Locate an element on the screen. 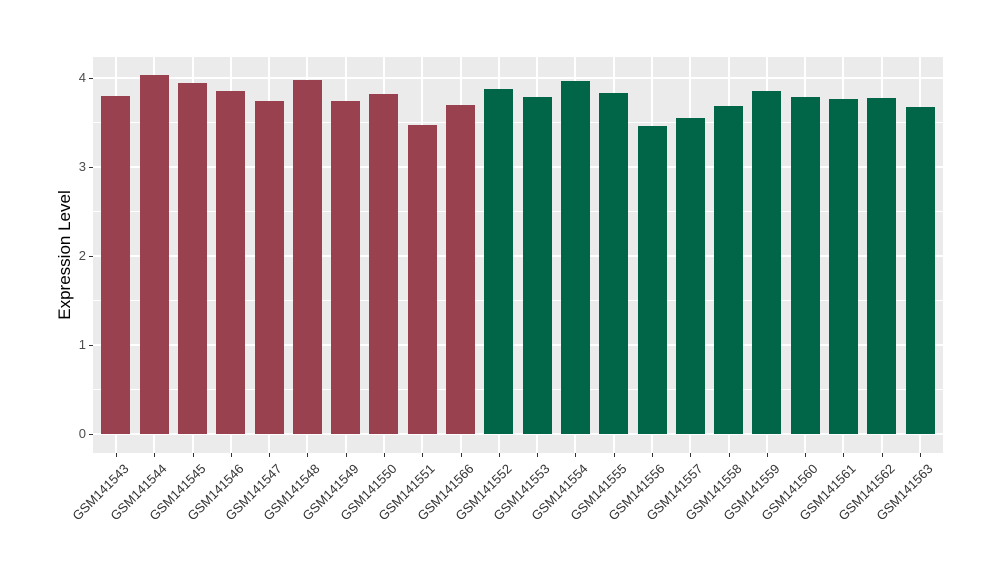 The image size is (1000, 580). gridline-minor-y-0.5 is located at coordinates (518, 390).